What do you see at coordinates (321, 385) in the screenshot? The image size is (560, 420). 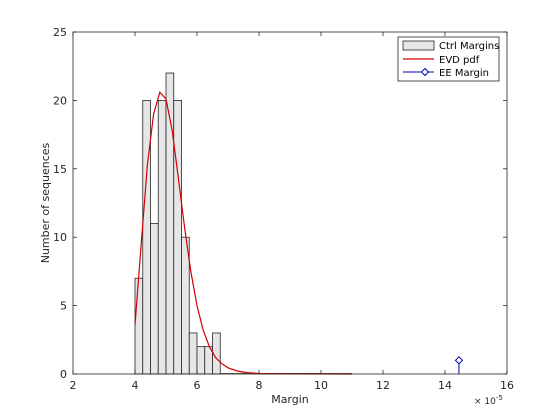 I see `x-tick-label-10: 10` at bounding box center [321, 385].